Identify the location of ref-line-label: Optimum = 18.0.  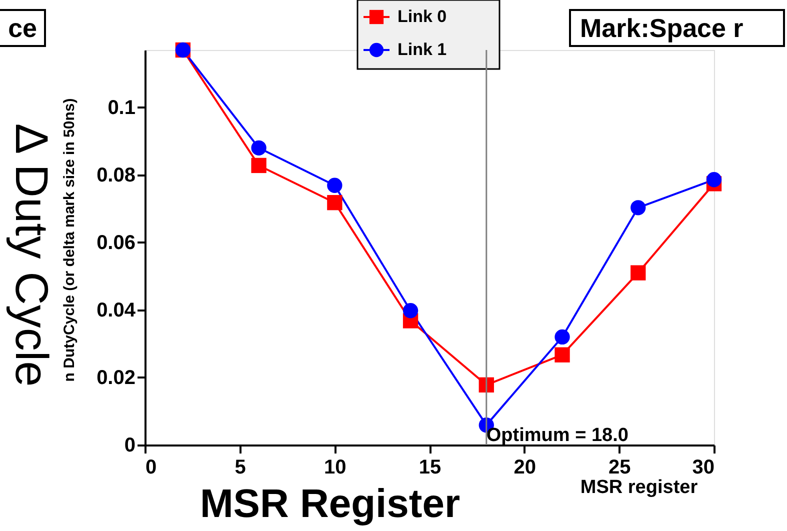
(557, 435).